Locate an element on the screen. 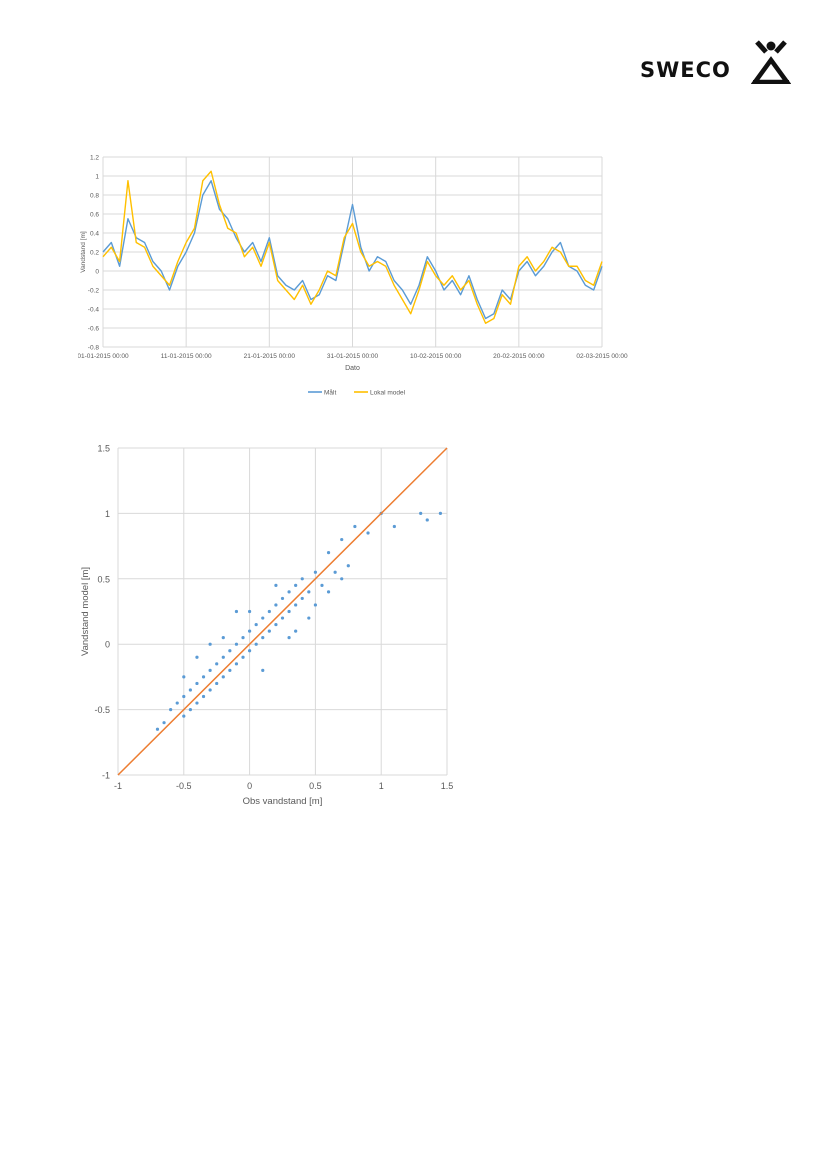  y-tick-label: 0.2 is located at coordinates (94, 253).